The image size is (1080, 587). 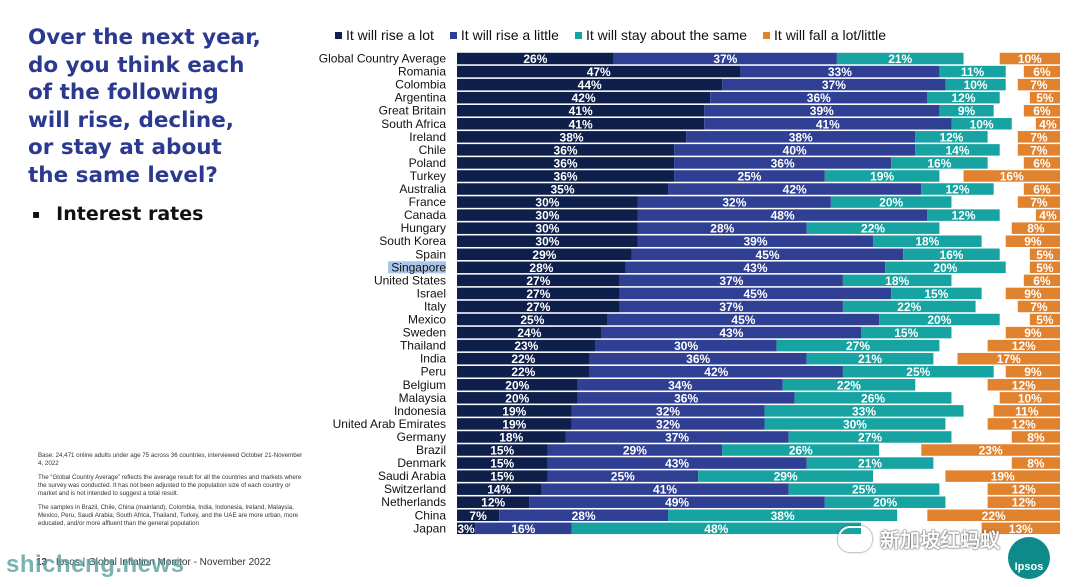 What do you see at coordinates (768, 255) in the screenshot?
I see `data-label: 45%` at bounding box center [768, 255].